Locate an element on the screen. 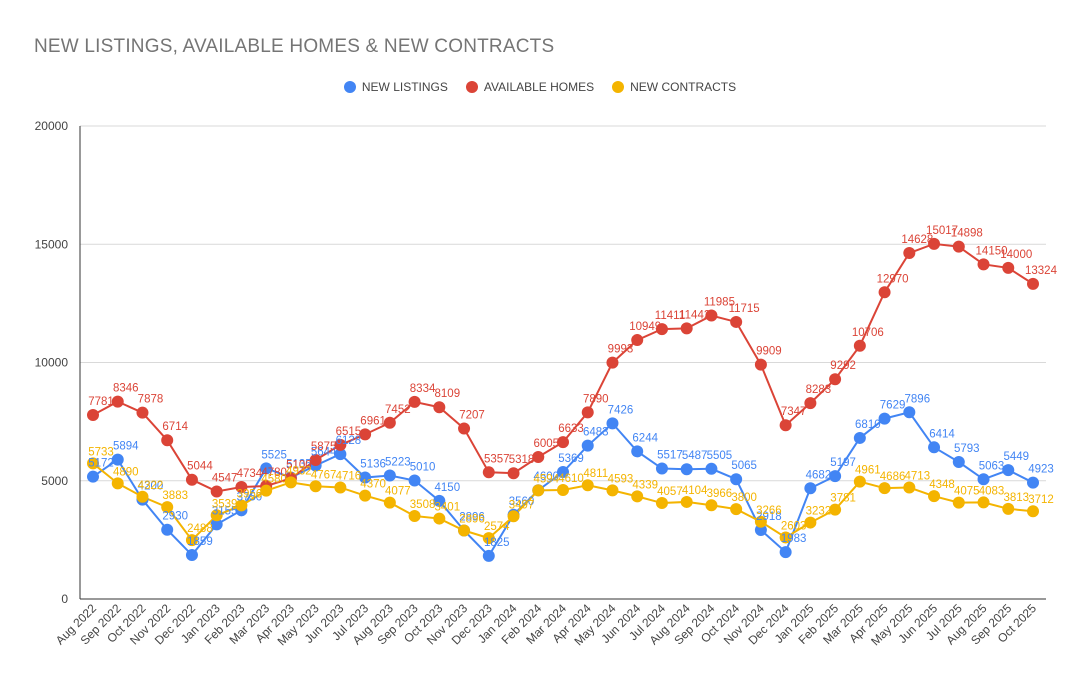 The image size is (1080, 689). data-label: 5875 is located at coordinates (324, 447).